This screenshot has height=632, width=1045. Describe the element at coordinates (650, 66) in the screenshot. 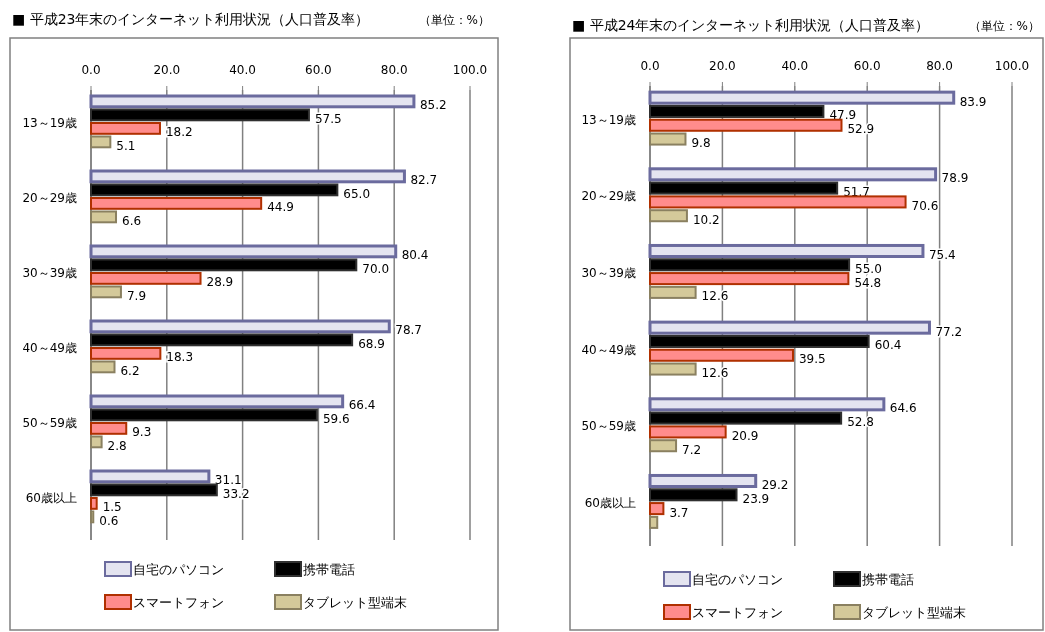

I see `x-tick-label: 0.0` at that location.